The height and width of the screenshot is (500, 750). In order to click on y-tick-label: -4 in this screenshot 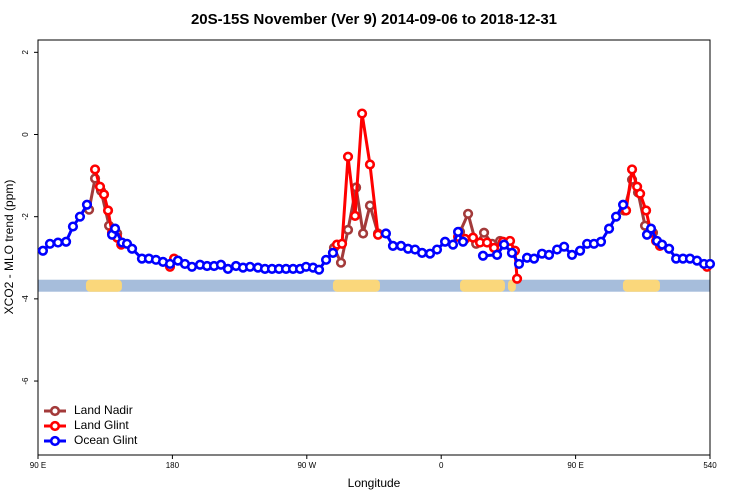, I will do `click(25, 299)`.